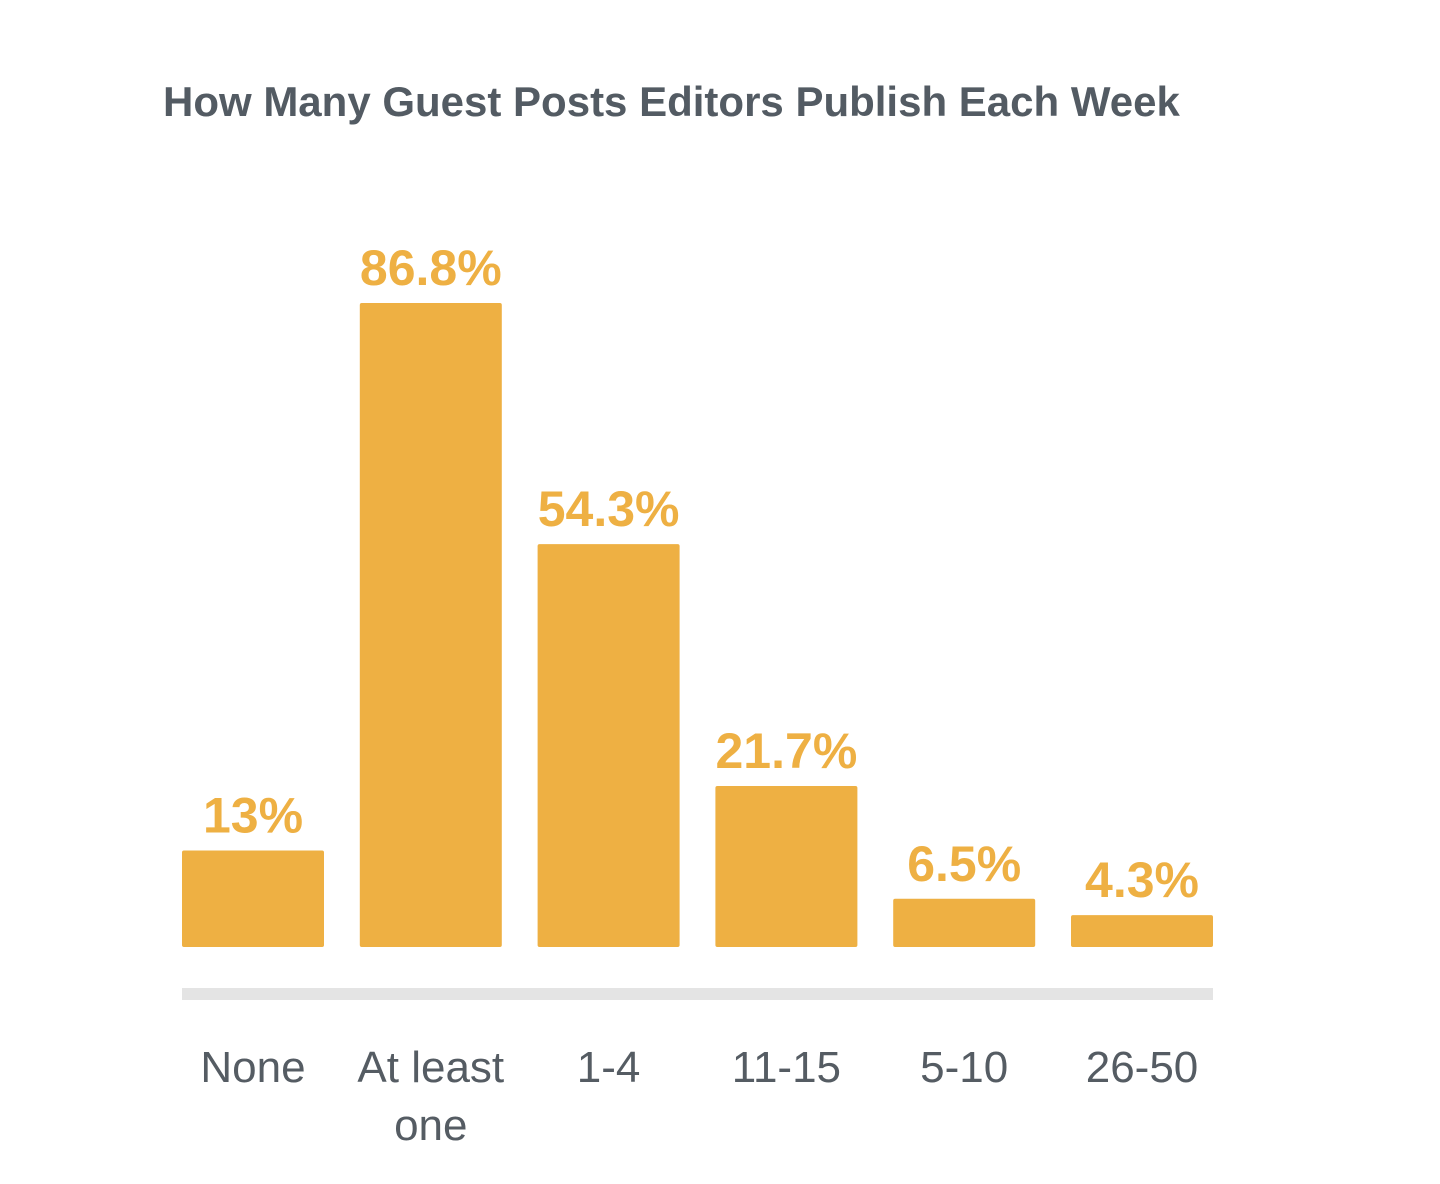 This screenshot has width=1440, height=1184. Describe the element at coordinates (253, 816) in the screenshot. I see `bar-value-label: 13%` at that location.